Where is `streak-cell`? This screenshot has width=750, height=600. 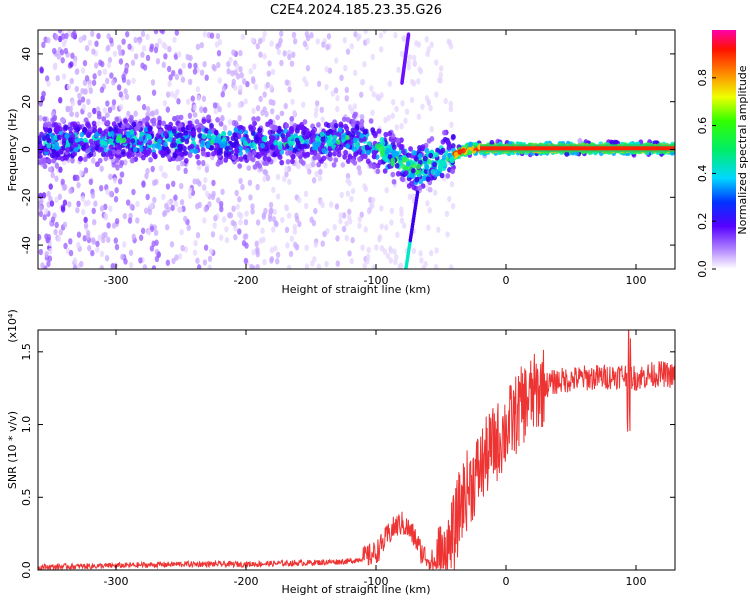 streak-cell is located at coordinates (417, 192).